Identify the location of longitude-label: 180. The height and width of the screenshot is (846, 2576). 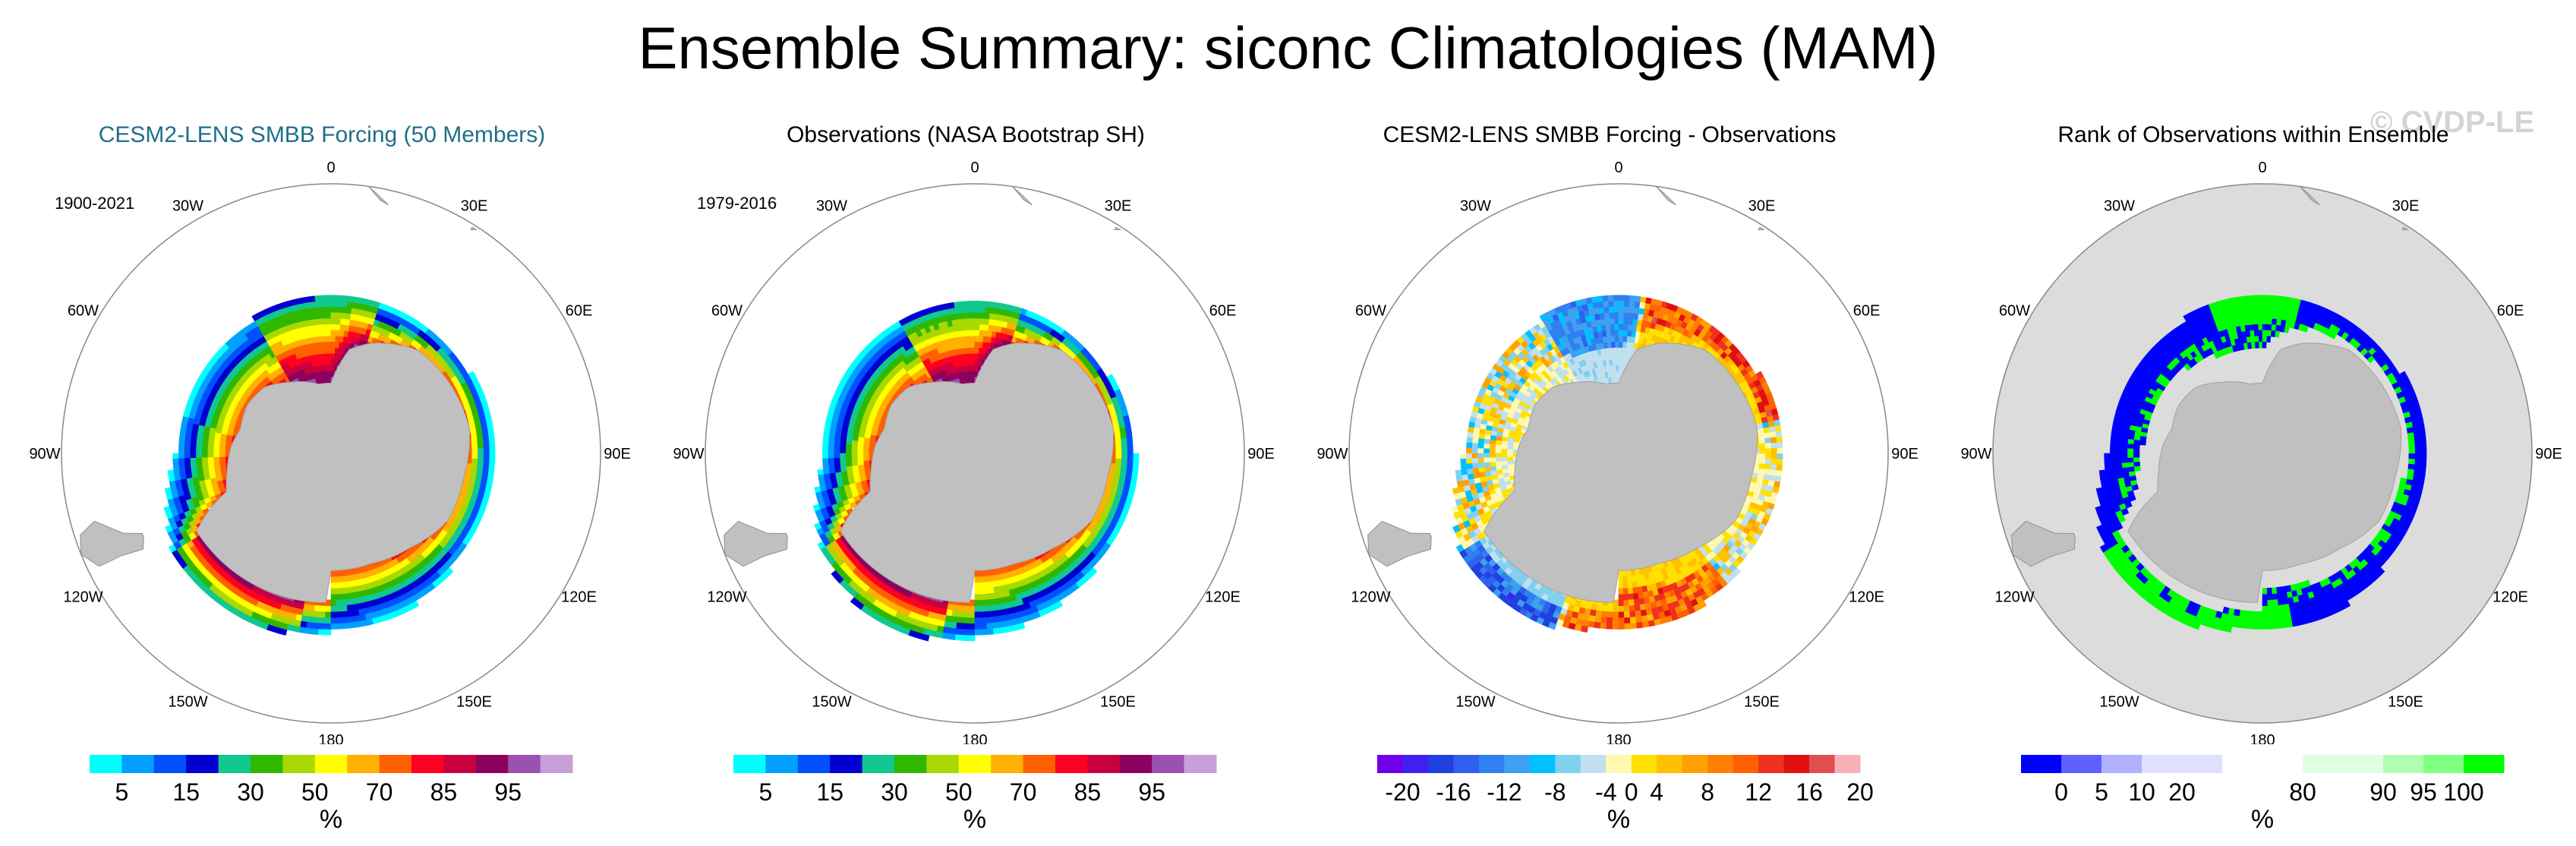
(1618, 738).